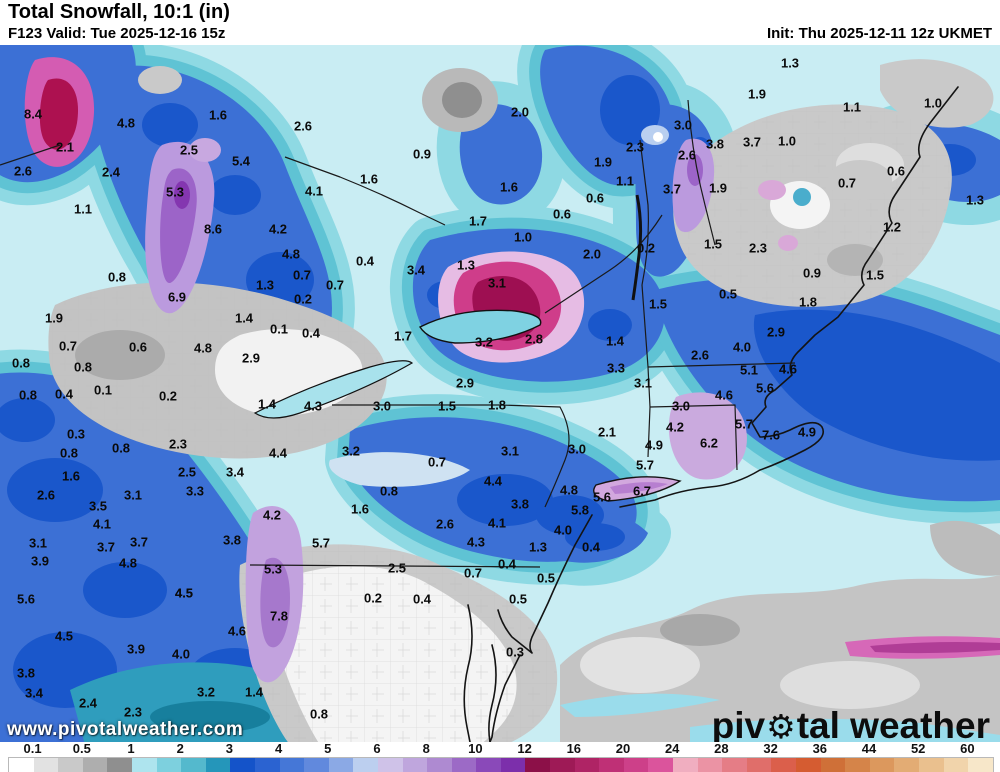  I want to click on colorbar-tick-label: 32, so click(770, 748).